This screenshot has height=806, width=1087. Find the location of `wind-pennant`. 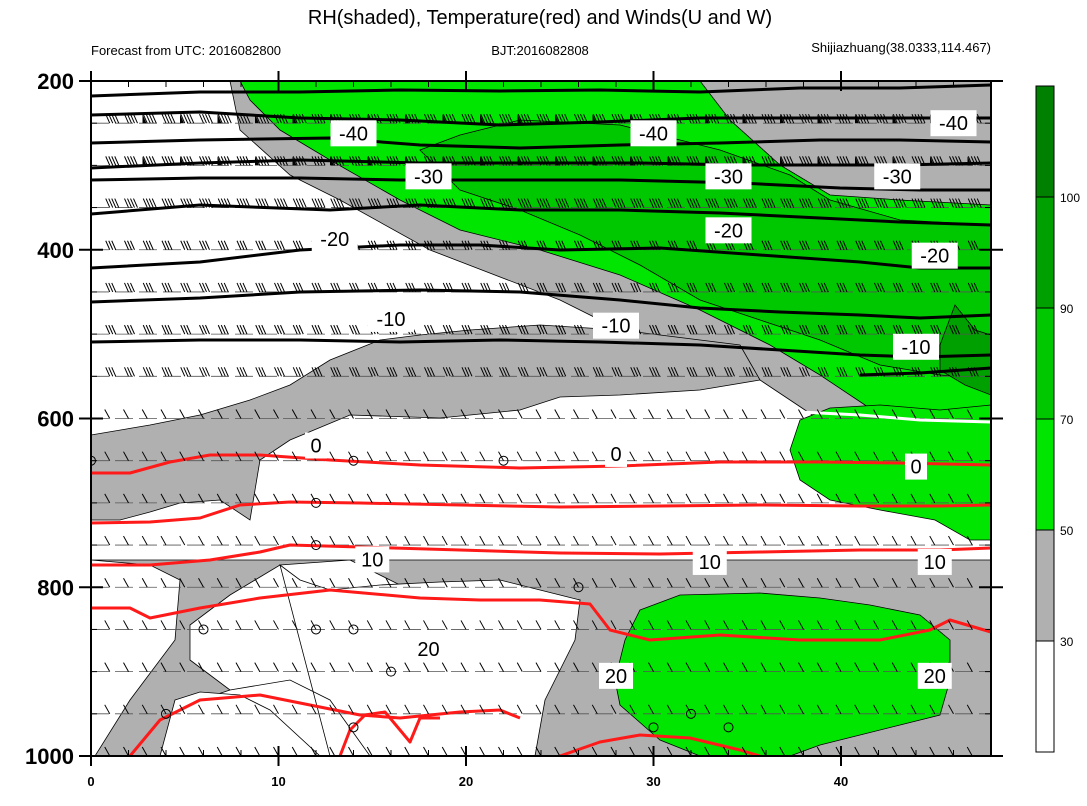

wind-pennant is located at coordinates (819, 119).